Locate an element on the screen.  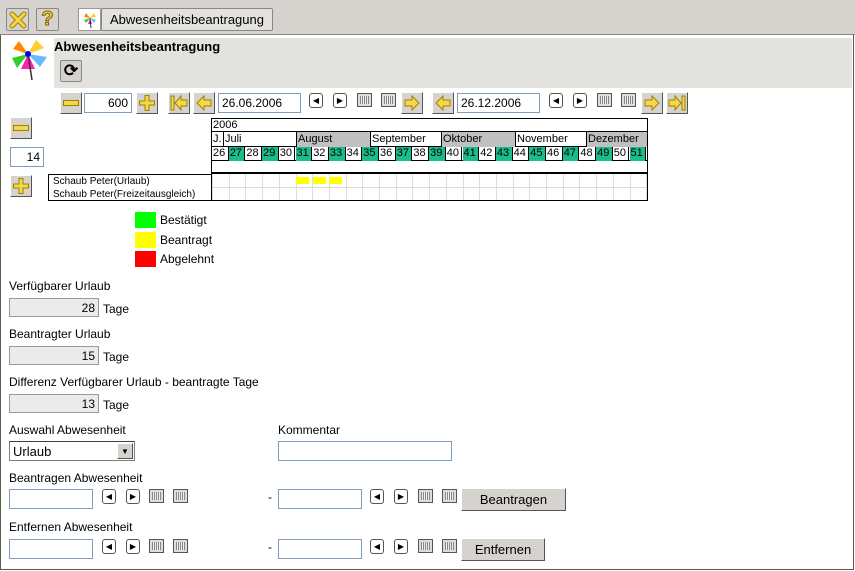
request-from-calendar-month-icon is located at coordinates (180, 496).